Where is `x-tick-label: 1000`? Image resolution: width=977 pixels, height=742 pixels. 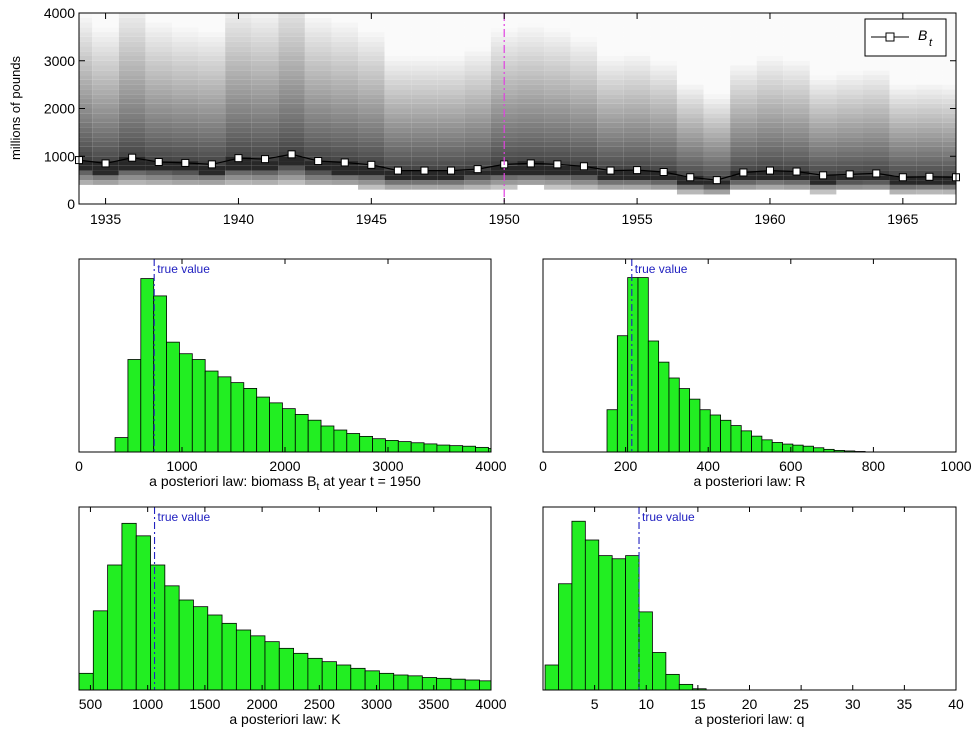
x-tick-label: 1000 is located at coordinates (955, 466).